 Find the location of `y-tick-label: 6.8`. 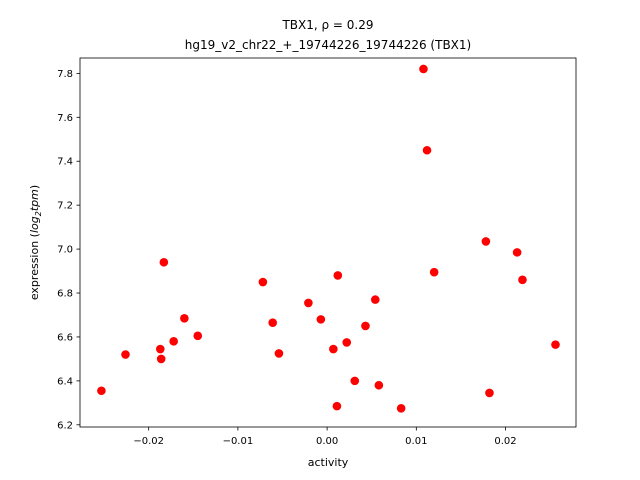

y-tick-label: 6.8 is located at coordinates (65, 294).